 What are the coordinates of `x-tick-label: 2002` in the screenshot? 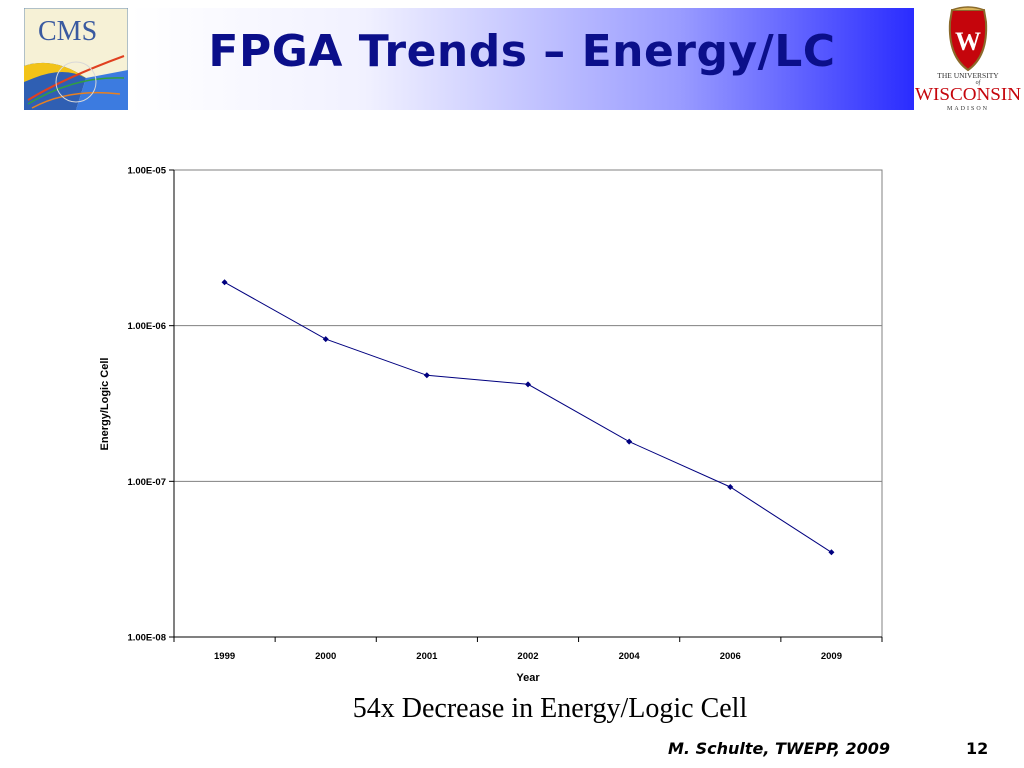 It's located at (527, 656).